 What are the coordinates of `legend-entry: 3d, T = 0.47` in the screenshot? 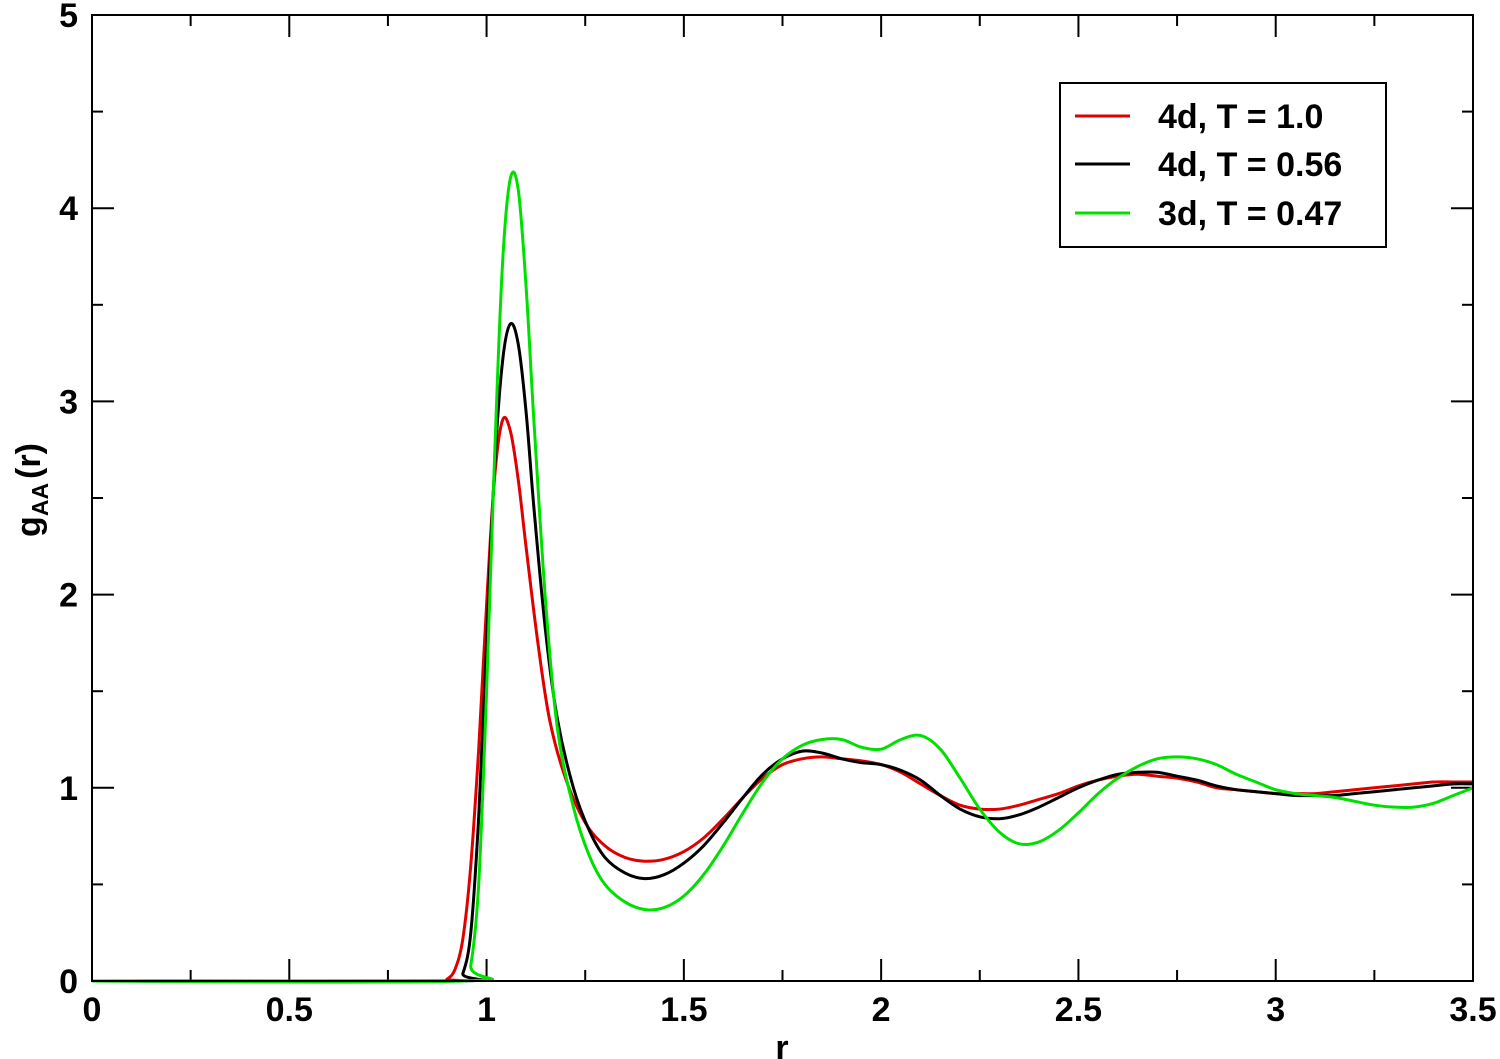 It's located at (1208, 214).